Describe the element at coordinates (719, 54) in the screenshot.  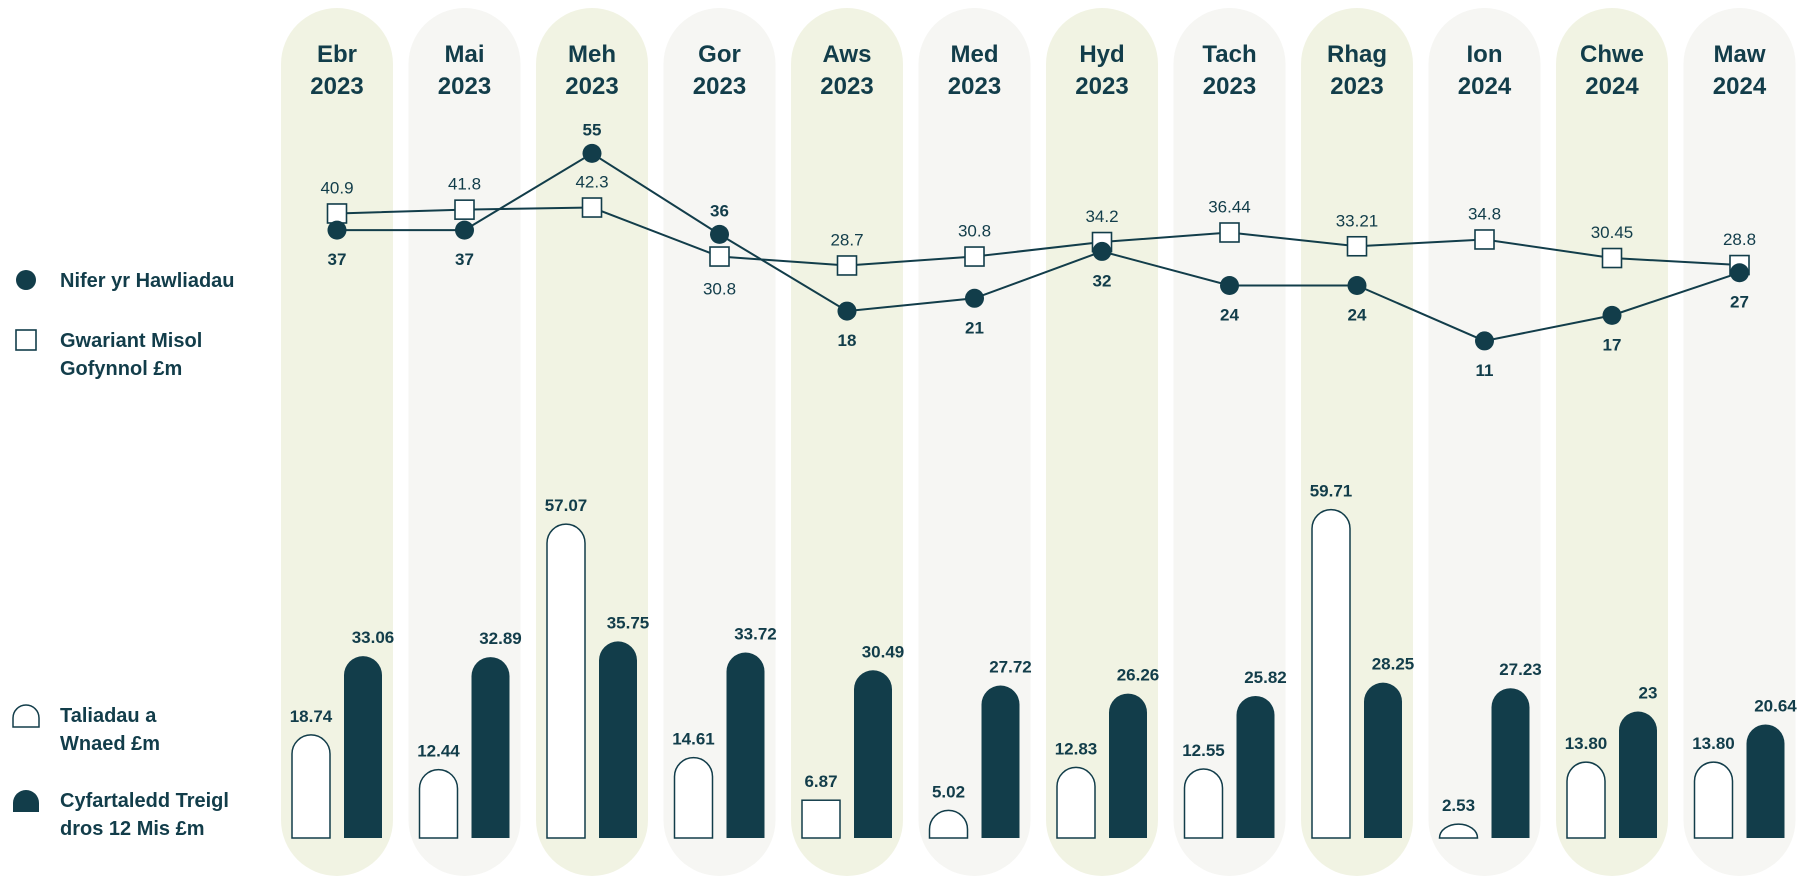
I see `month-name-label: Gor` at that location.